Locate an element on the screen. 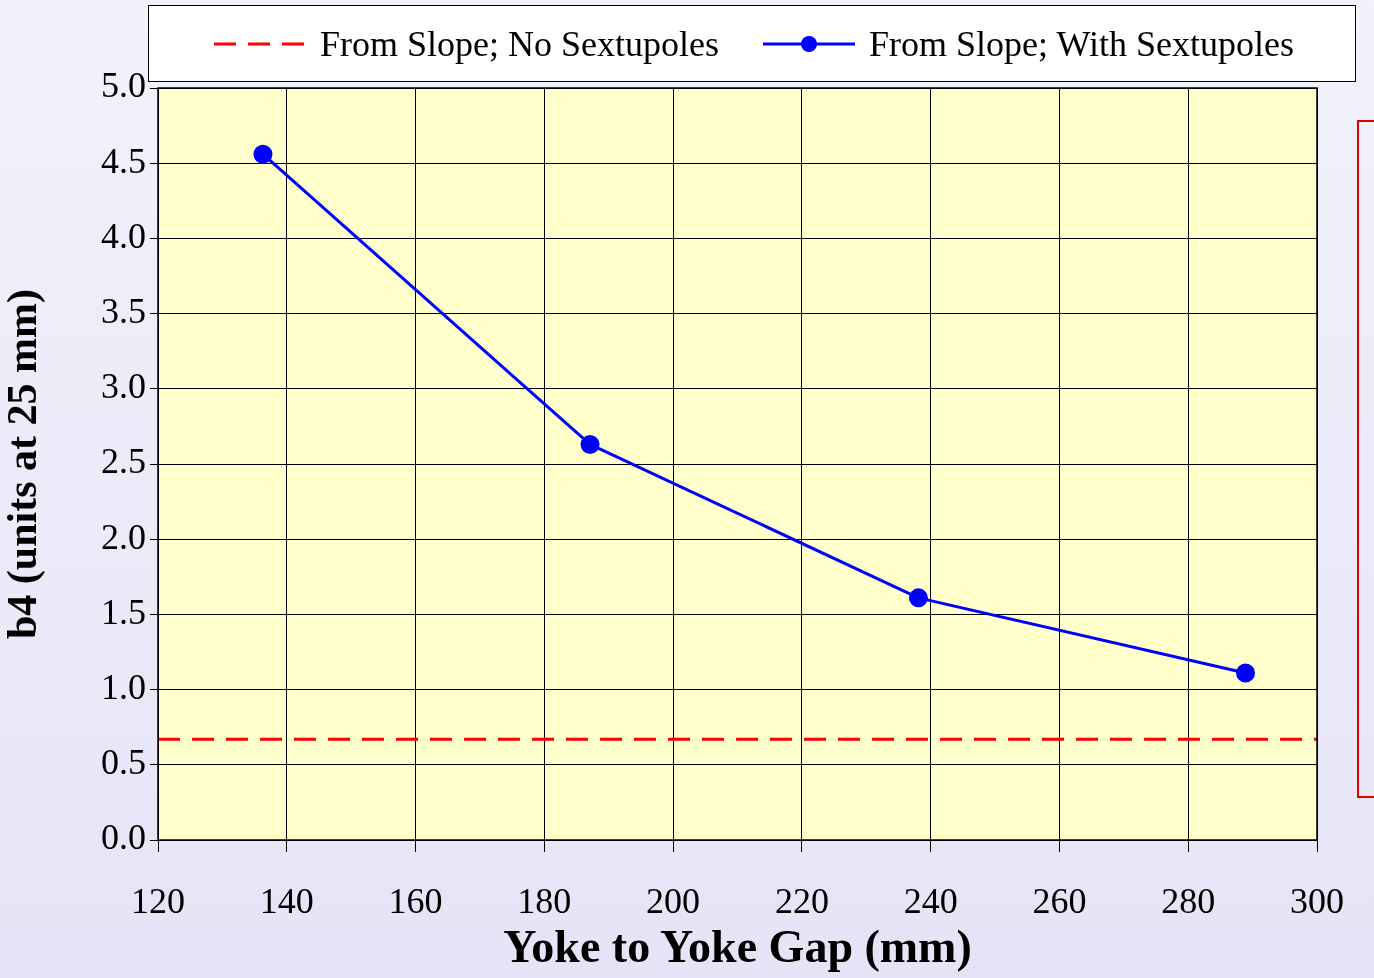 The image size is (1374, 978). x-tick-label: 200 is located at coordinates (673, 901).